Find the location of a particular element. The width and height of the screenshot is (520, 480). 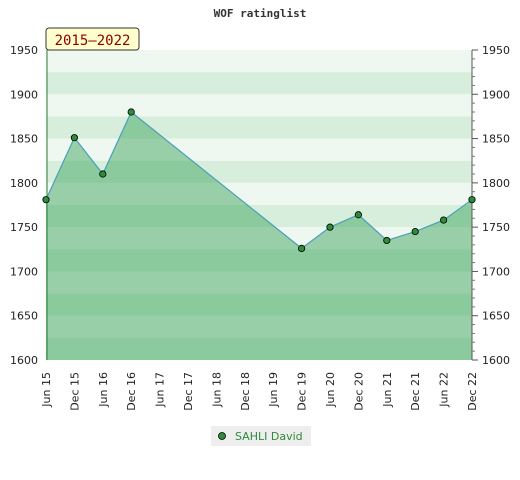

range-badge-label: 2015—2022 is located at coordinates (93, 41).